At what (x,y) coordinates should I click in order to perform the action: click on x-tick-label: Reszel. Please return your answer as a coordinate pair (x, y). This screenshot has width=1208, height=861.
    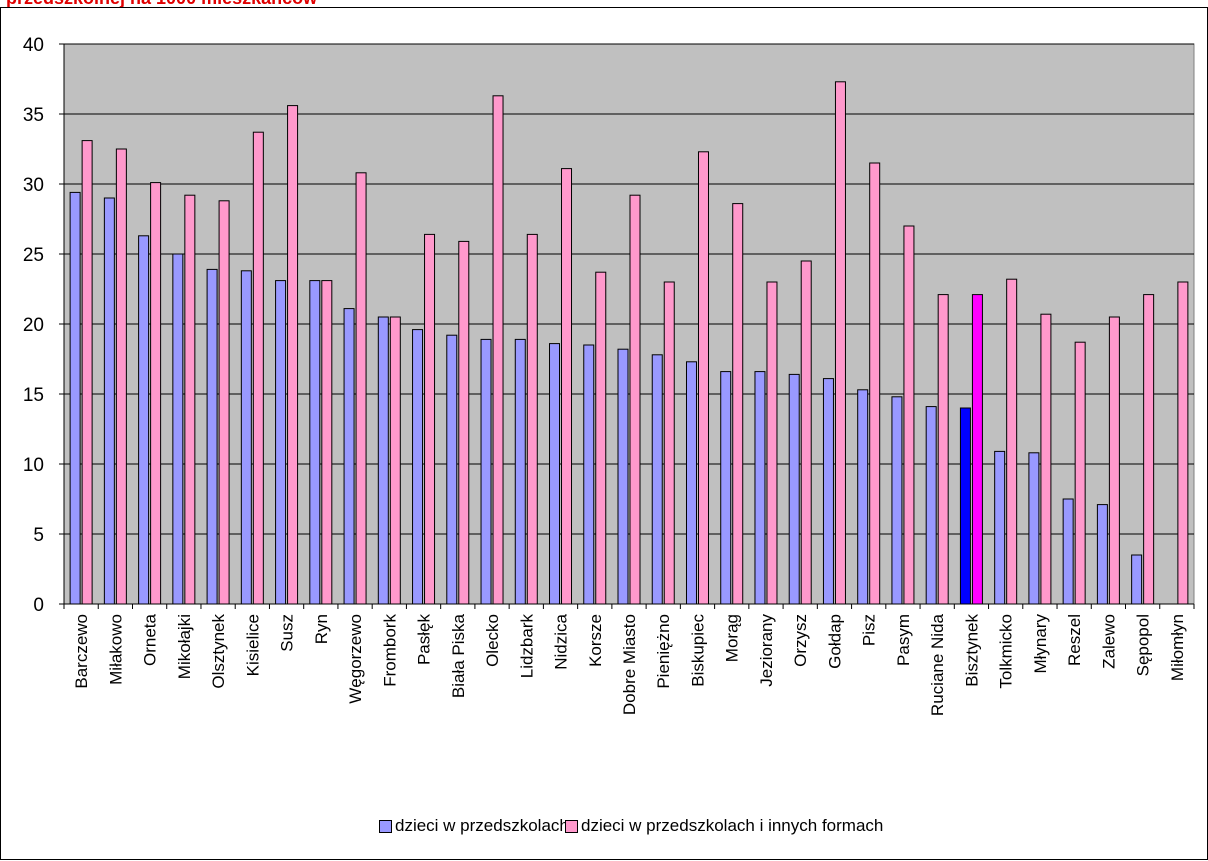
    Looking at the image, I should click on (1074, 640).